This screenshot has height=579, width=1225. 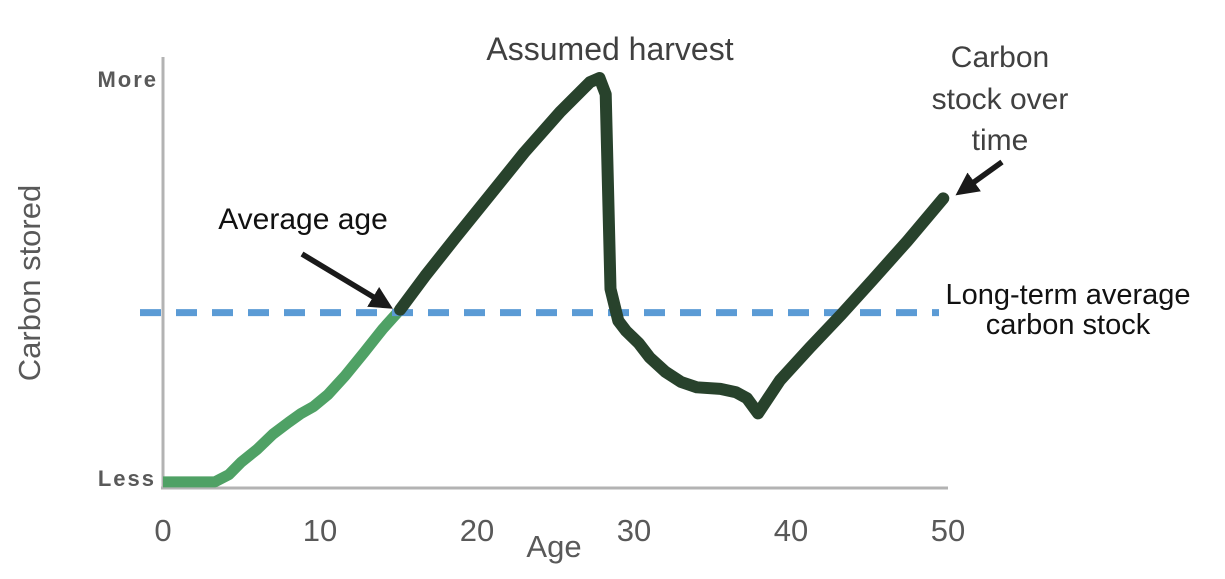 I want to click on x-tick-label-40: 40, so click(x=791, y=530).